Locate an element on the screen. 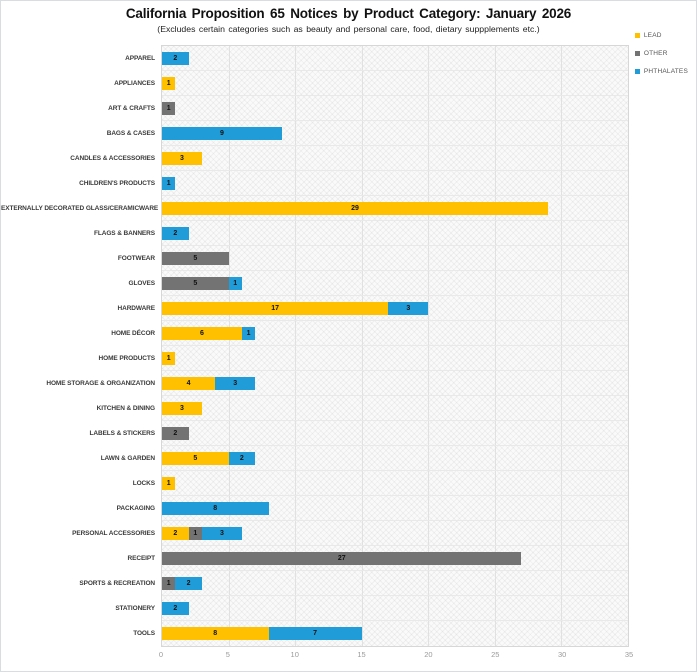 This screenshot has width=697, height=672. bar-stack: 29 is located at coordinates (395, 208).